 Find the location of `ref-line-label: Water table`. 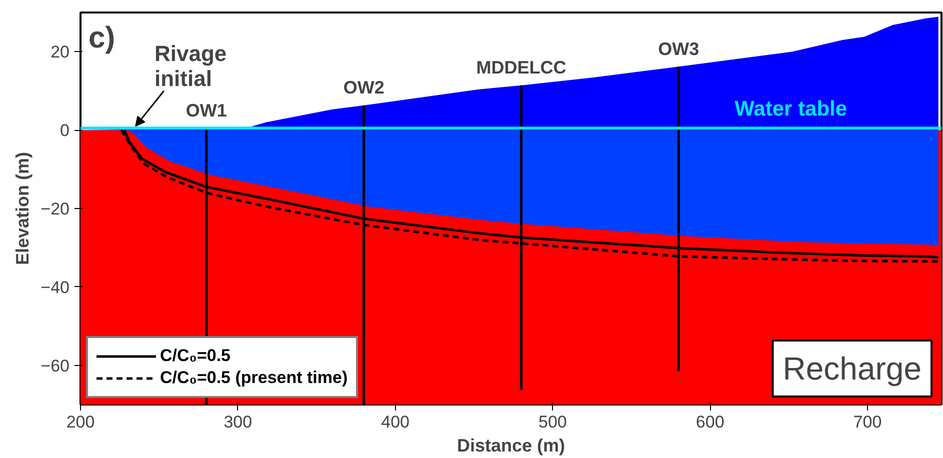

ref-line-label: Water table is located at coordinates (791, 108).